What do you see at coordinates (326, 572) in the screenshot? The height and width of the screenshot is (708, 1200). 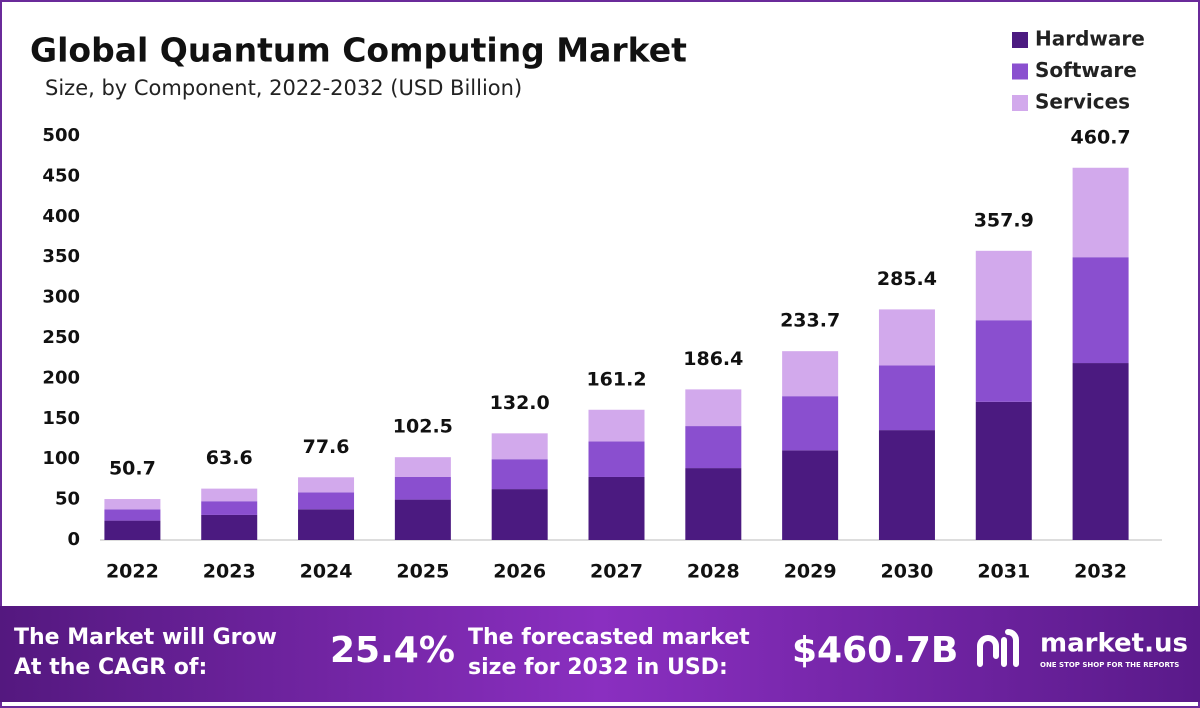 I see `x-tick-label: 2024` at bounding box center [326, 572].